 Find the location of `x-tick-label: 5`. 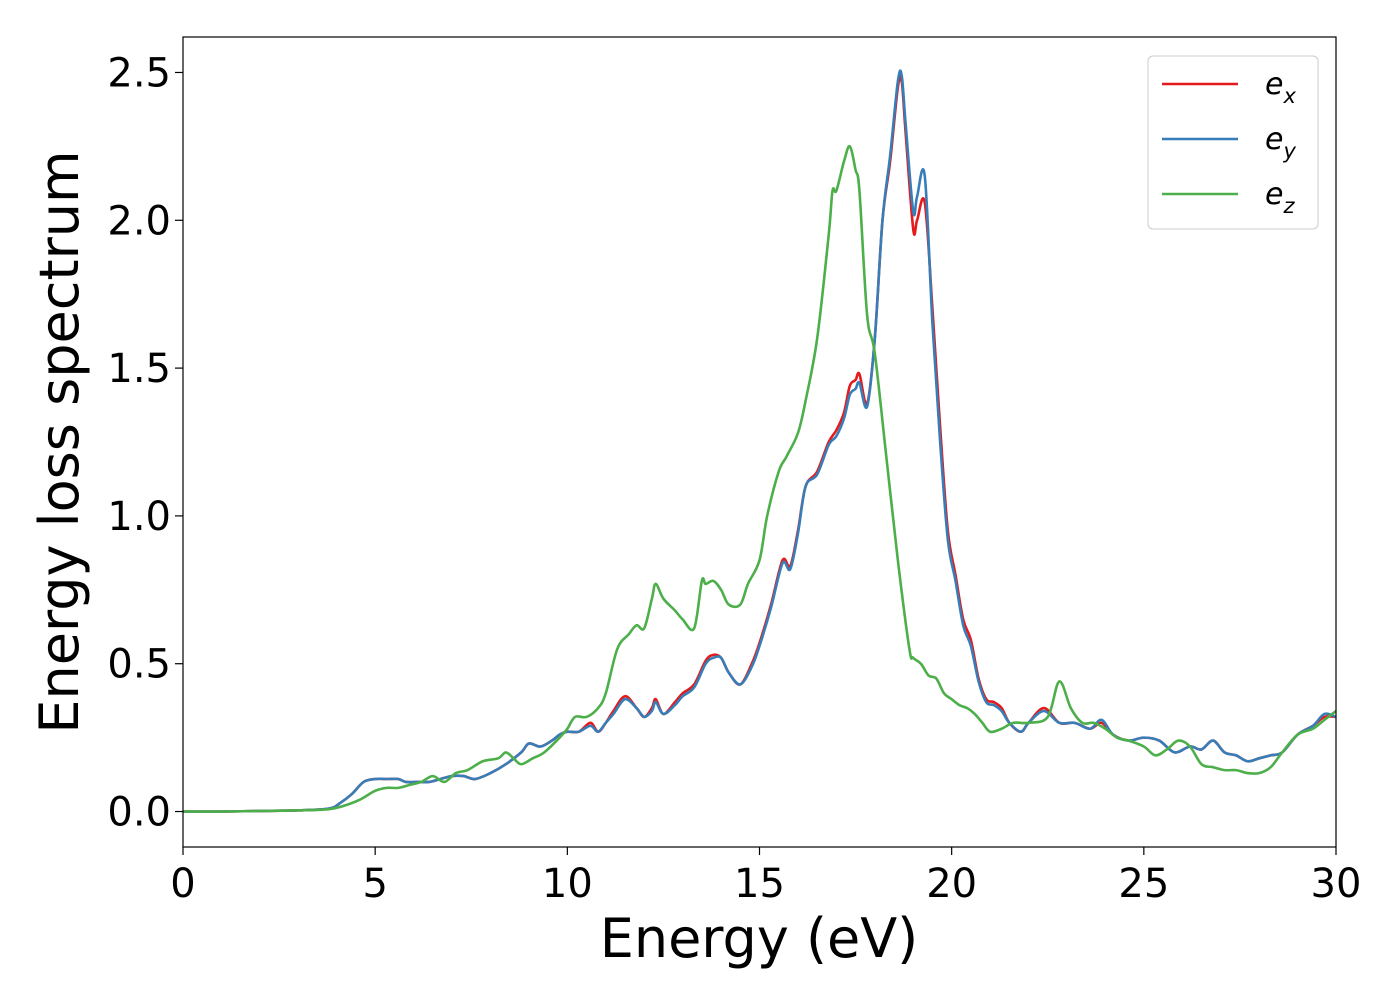

x-tick-label: 5 is located at coordinates (374, 884).